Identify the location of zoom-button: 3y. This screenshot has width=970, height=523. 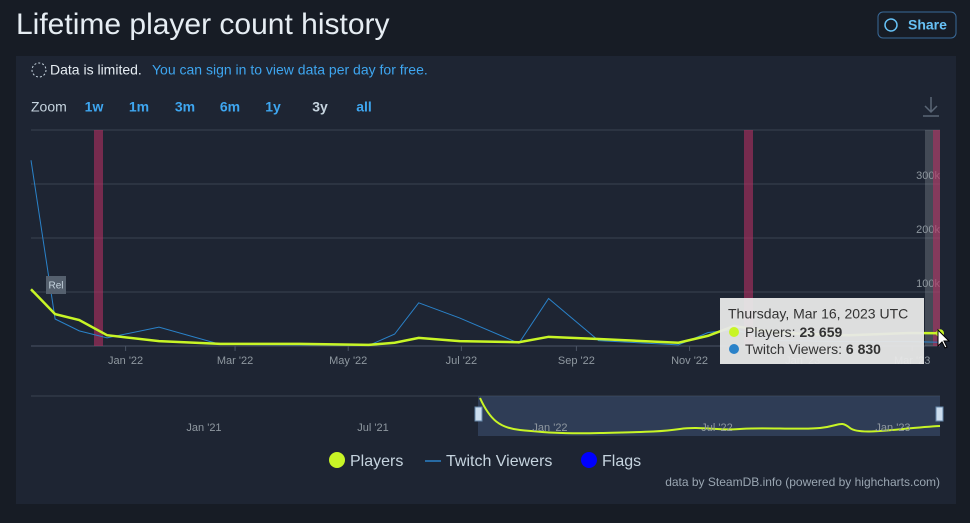
(320, 107).